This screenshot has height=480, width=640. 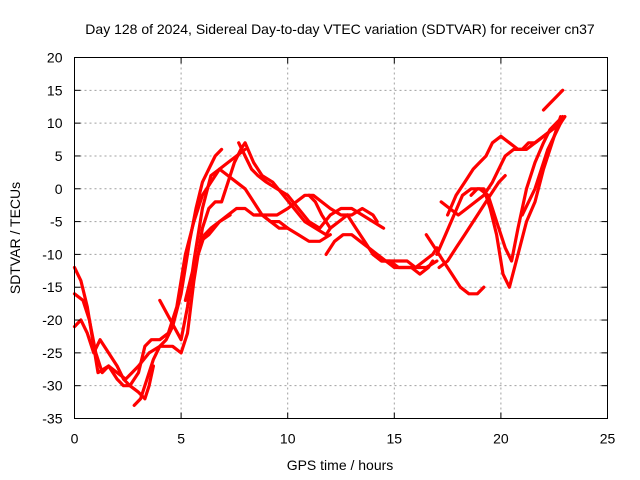 What do you see at coordinates (501, 439) in the screenshot?
I see `x-tick-label: 20` at bounding box center [501, 439].